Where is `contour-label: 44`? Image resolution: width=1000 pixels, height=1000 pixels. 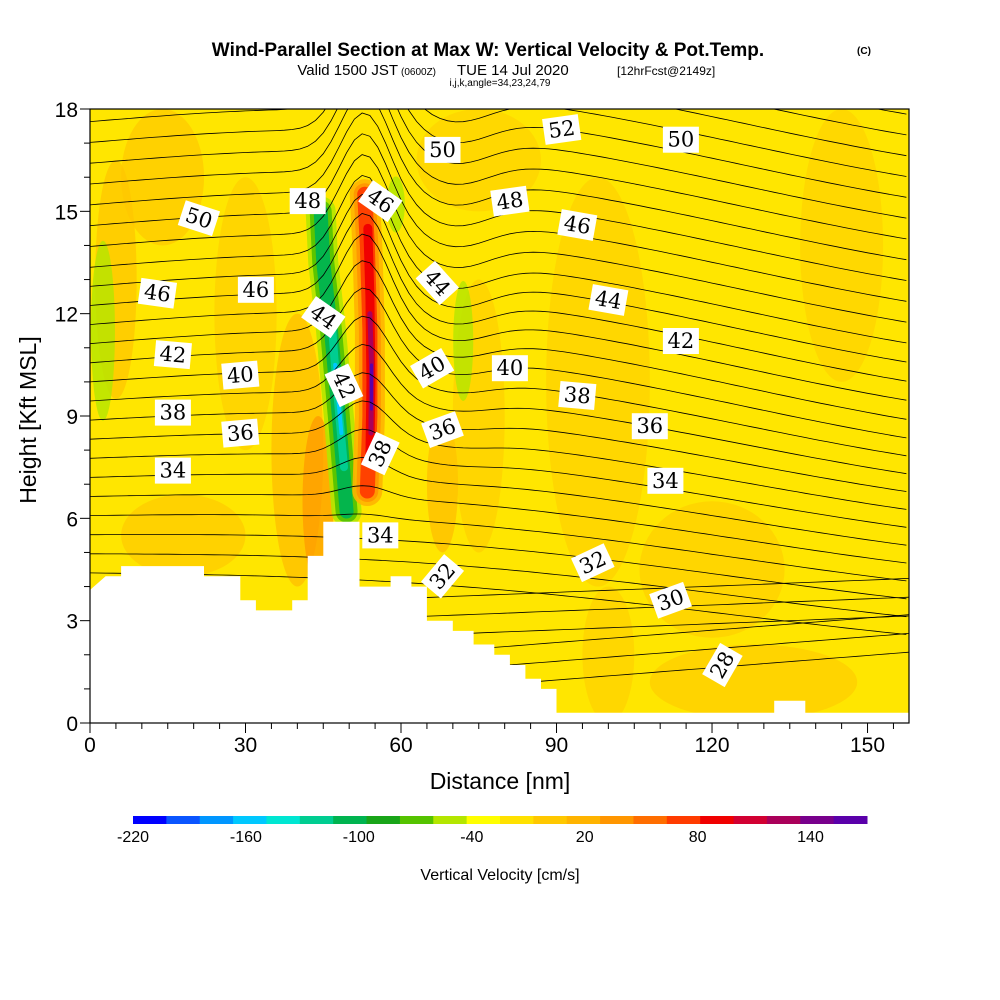
contour-label: 44 is located at coordinates (608, 300).